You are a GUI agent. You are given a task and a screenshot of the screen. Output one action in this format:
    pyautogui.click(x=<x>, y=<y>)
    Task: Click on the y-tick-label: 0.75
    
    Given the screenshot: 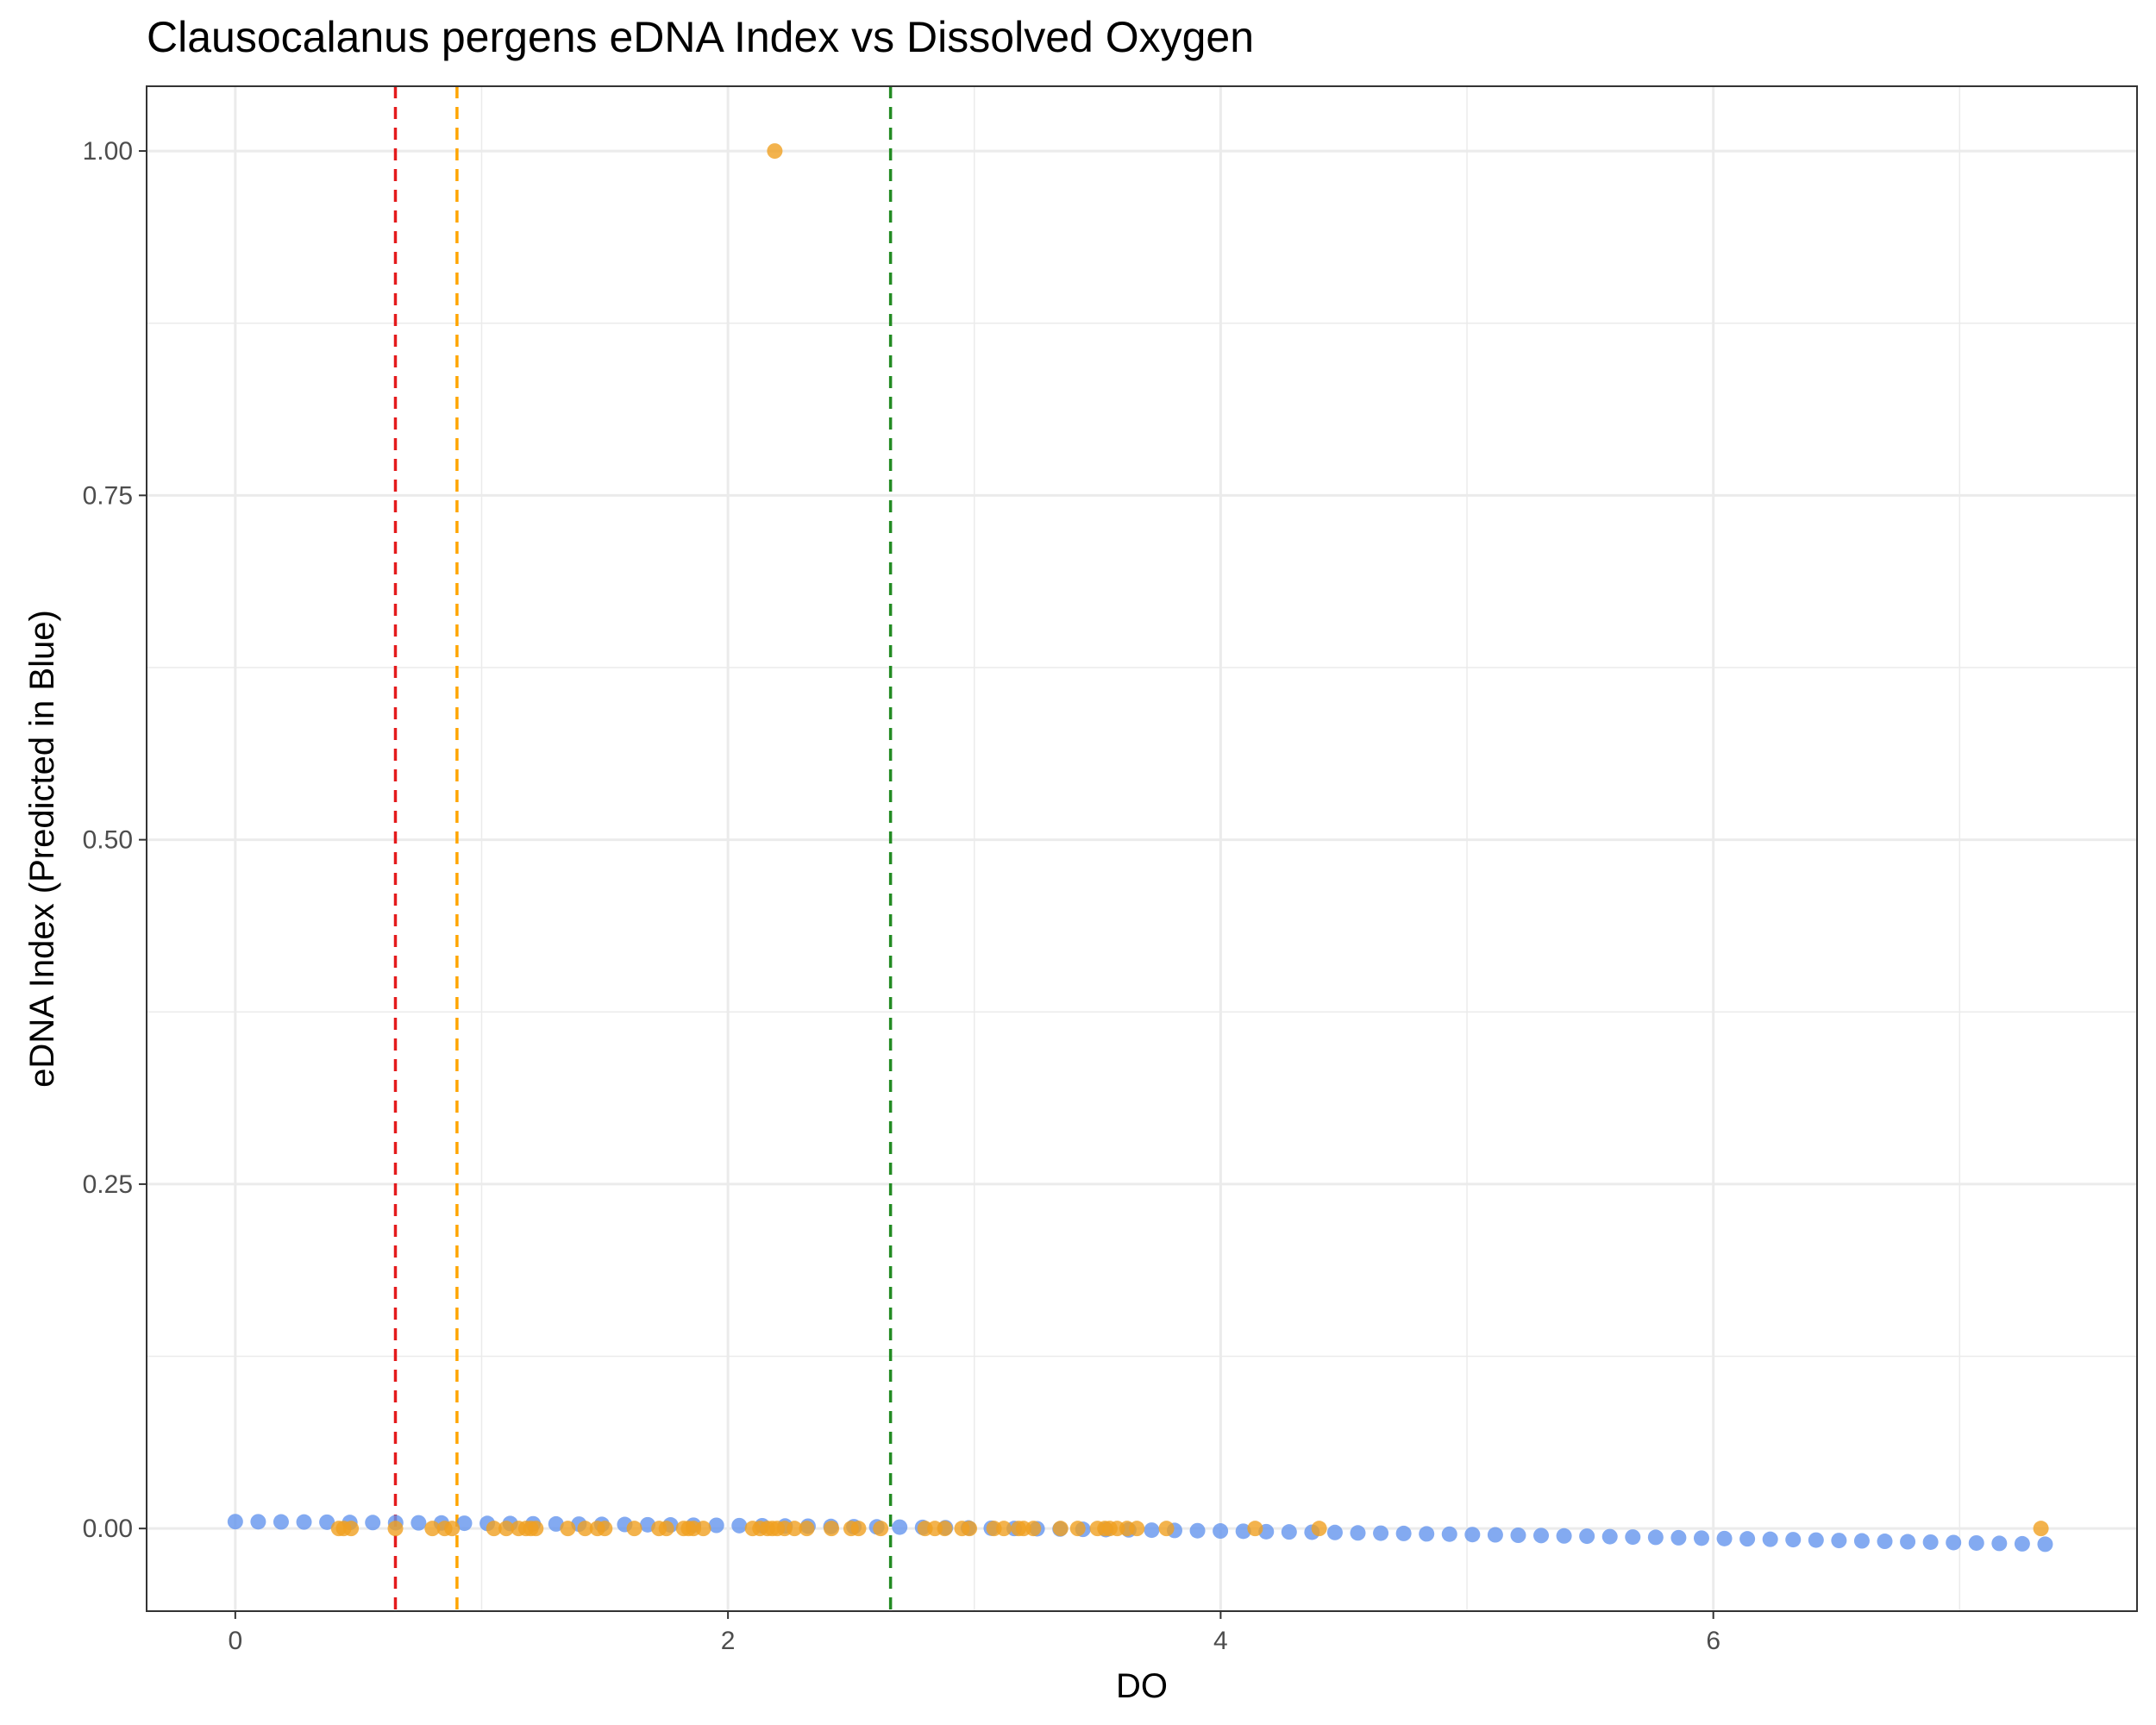 What is the action you would take?
    pyautogui.click(x=108, y=495)
    